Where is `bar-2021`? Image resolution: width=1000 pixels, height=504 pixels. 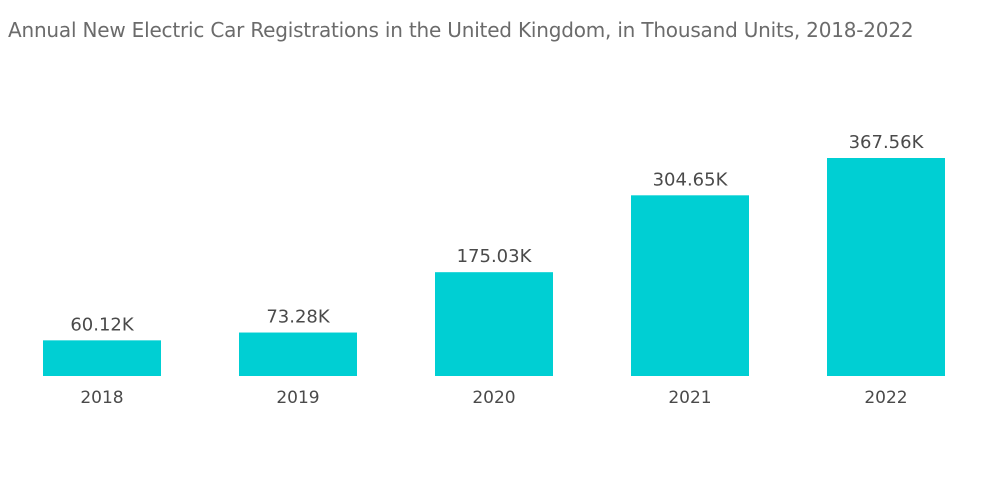
bar-2021 is located at coordinates (690, 285).